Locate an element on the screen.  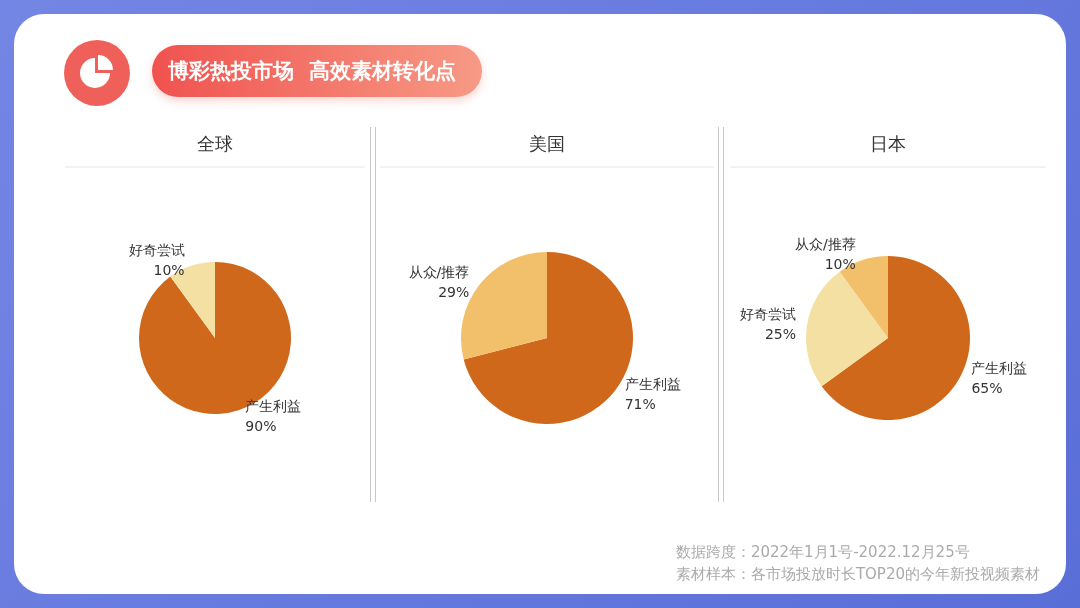
data-label: 90% is located at coordinates (261, 425).